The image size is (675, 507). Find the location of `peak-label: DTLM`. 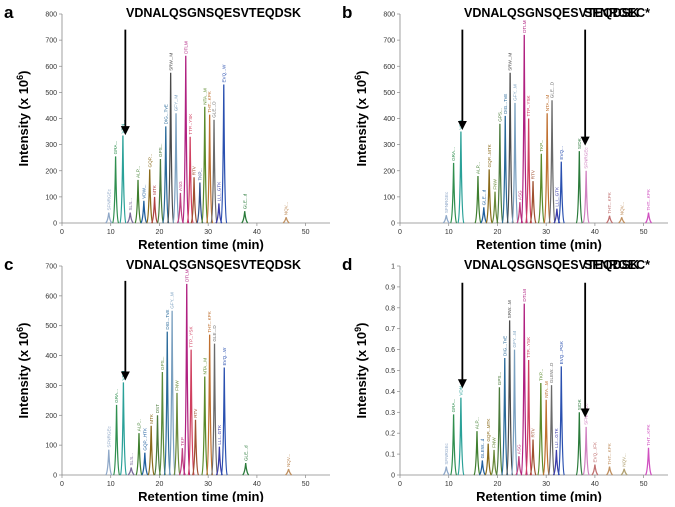

peak-label: DTLM is located at coordinates (186, 275).